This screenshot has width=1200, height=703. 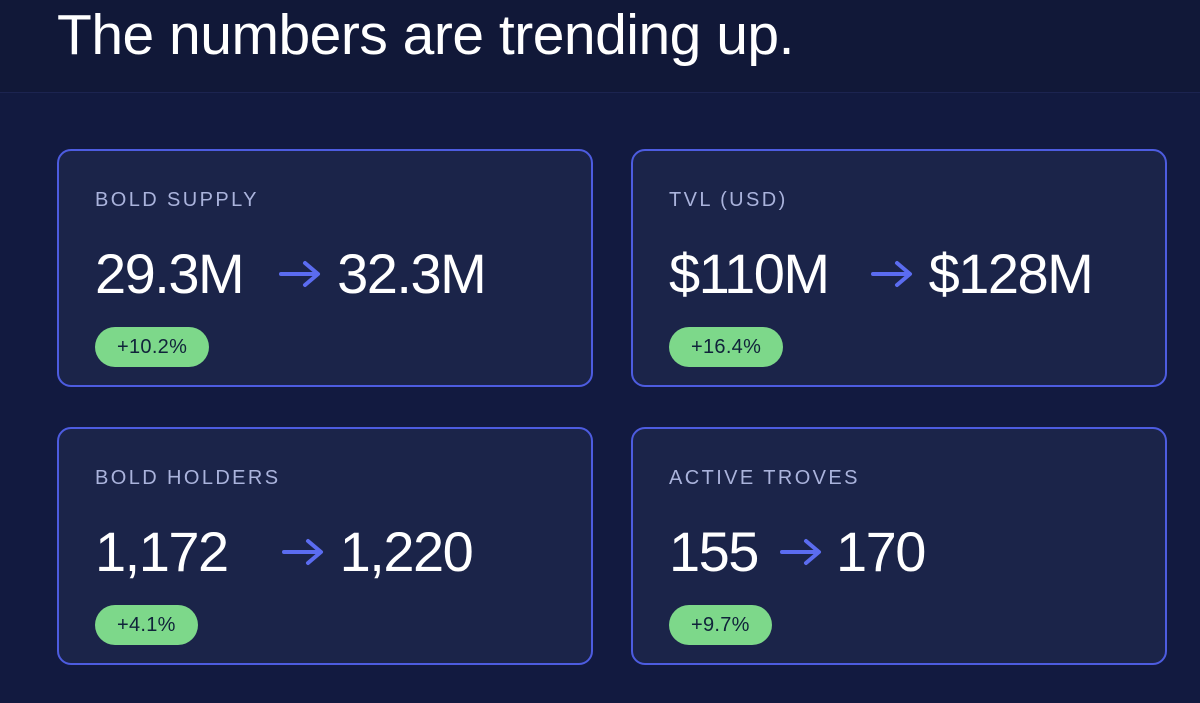 I want to click on stat-values: 29.3M 32.3M, so click(x=291, y=274).